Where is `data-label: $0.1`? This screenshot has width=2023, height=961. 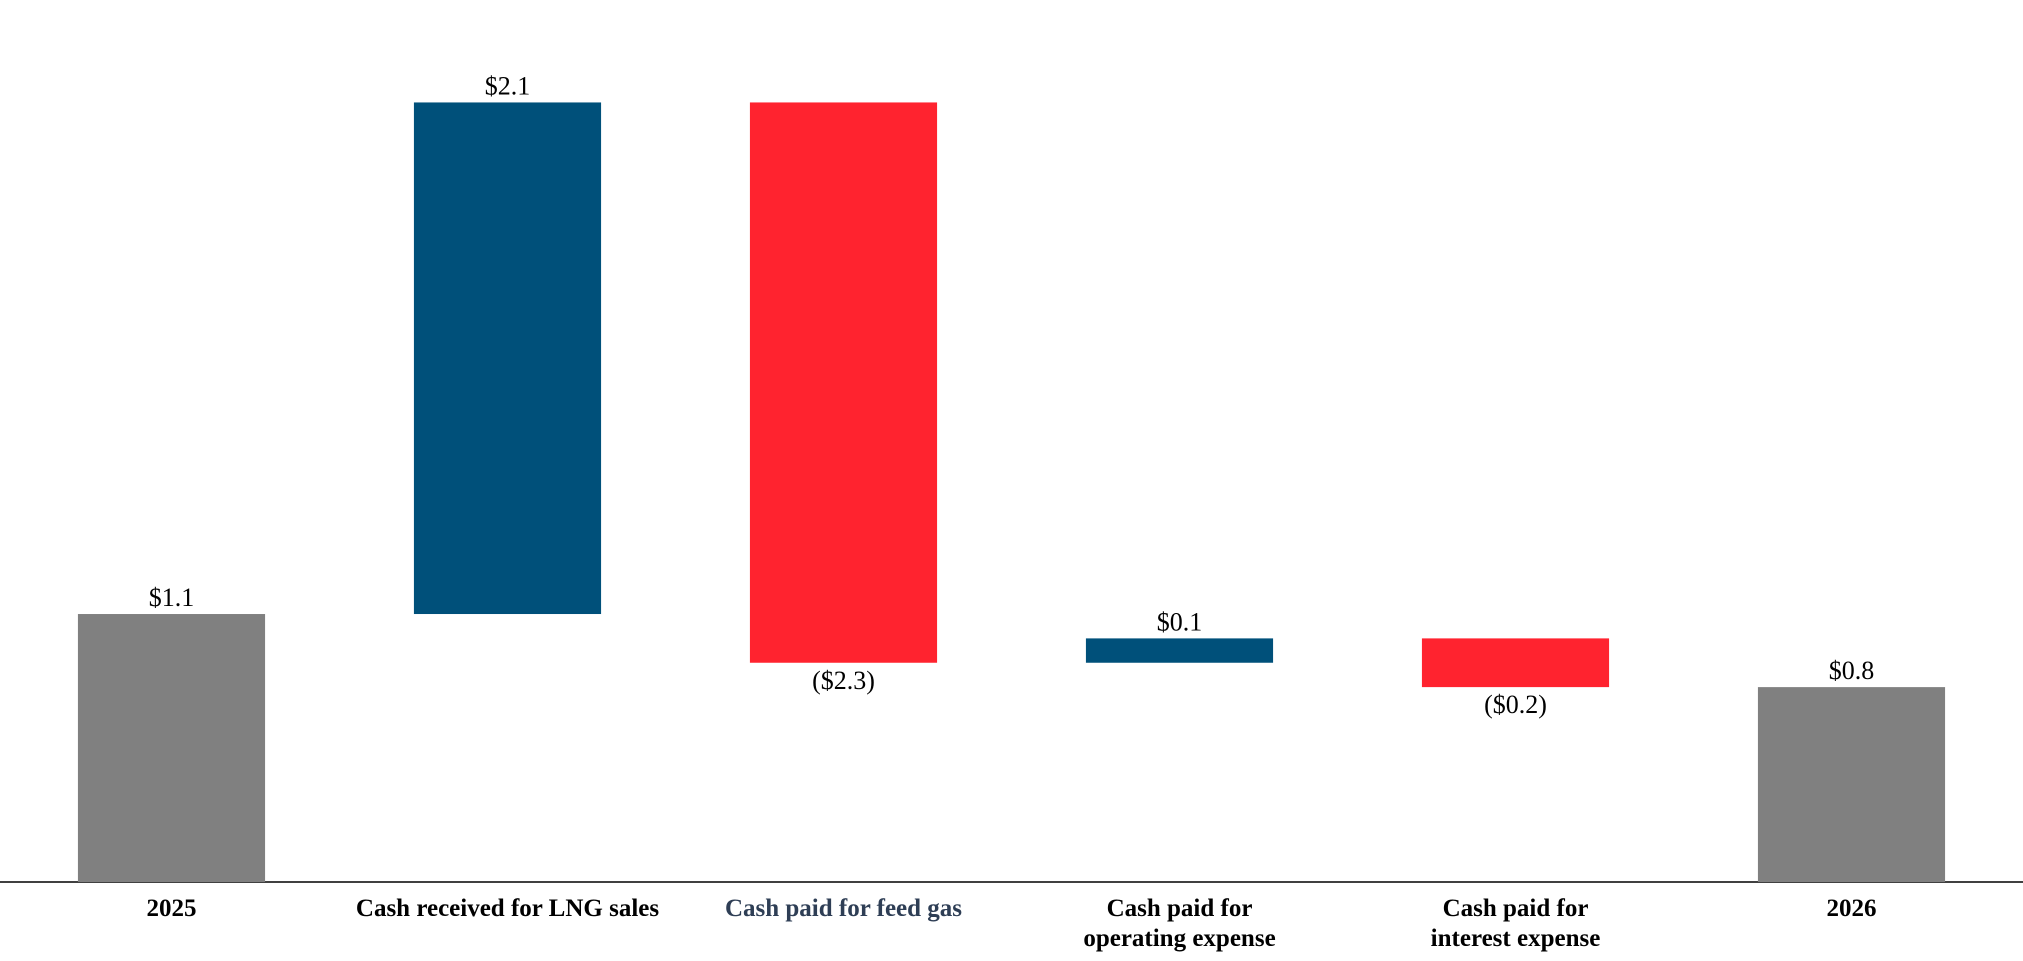
data-label: $0.1 is located at coordinates (1180, 621).